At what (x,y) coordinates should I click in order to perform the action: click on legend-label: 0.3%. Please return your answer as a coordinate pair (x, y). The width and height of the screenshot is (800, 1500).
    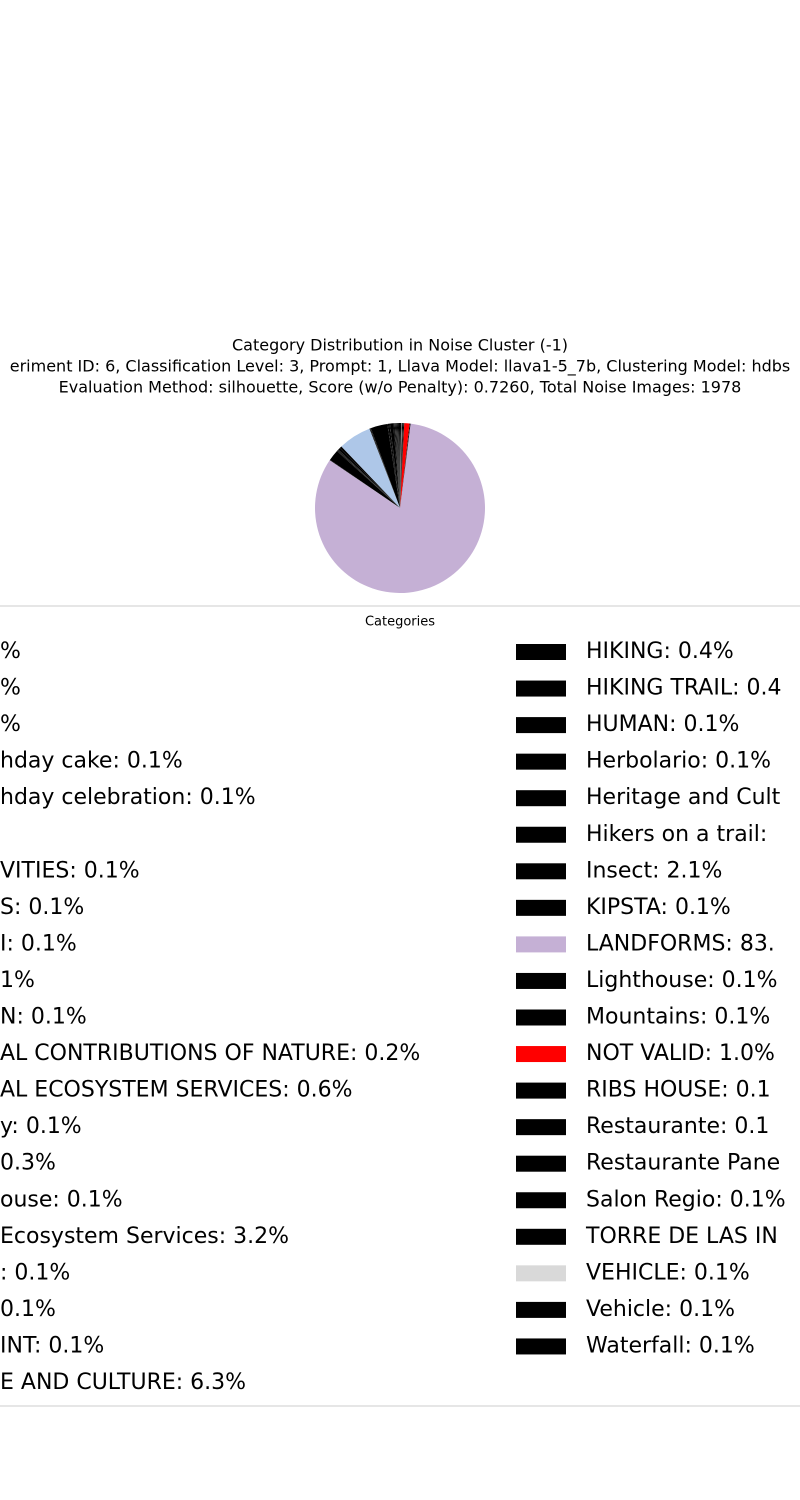
    Looking at the image, I should click on (28, 1163).